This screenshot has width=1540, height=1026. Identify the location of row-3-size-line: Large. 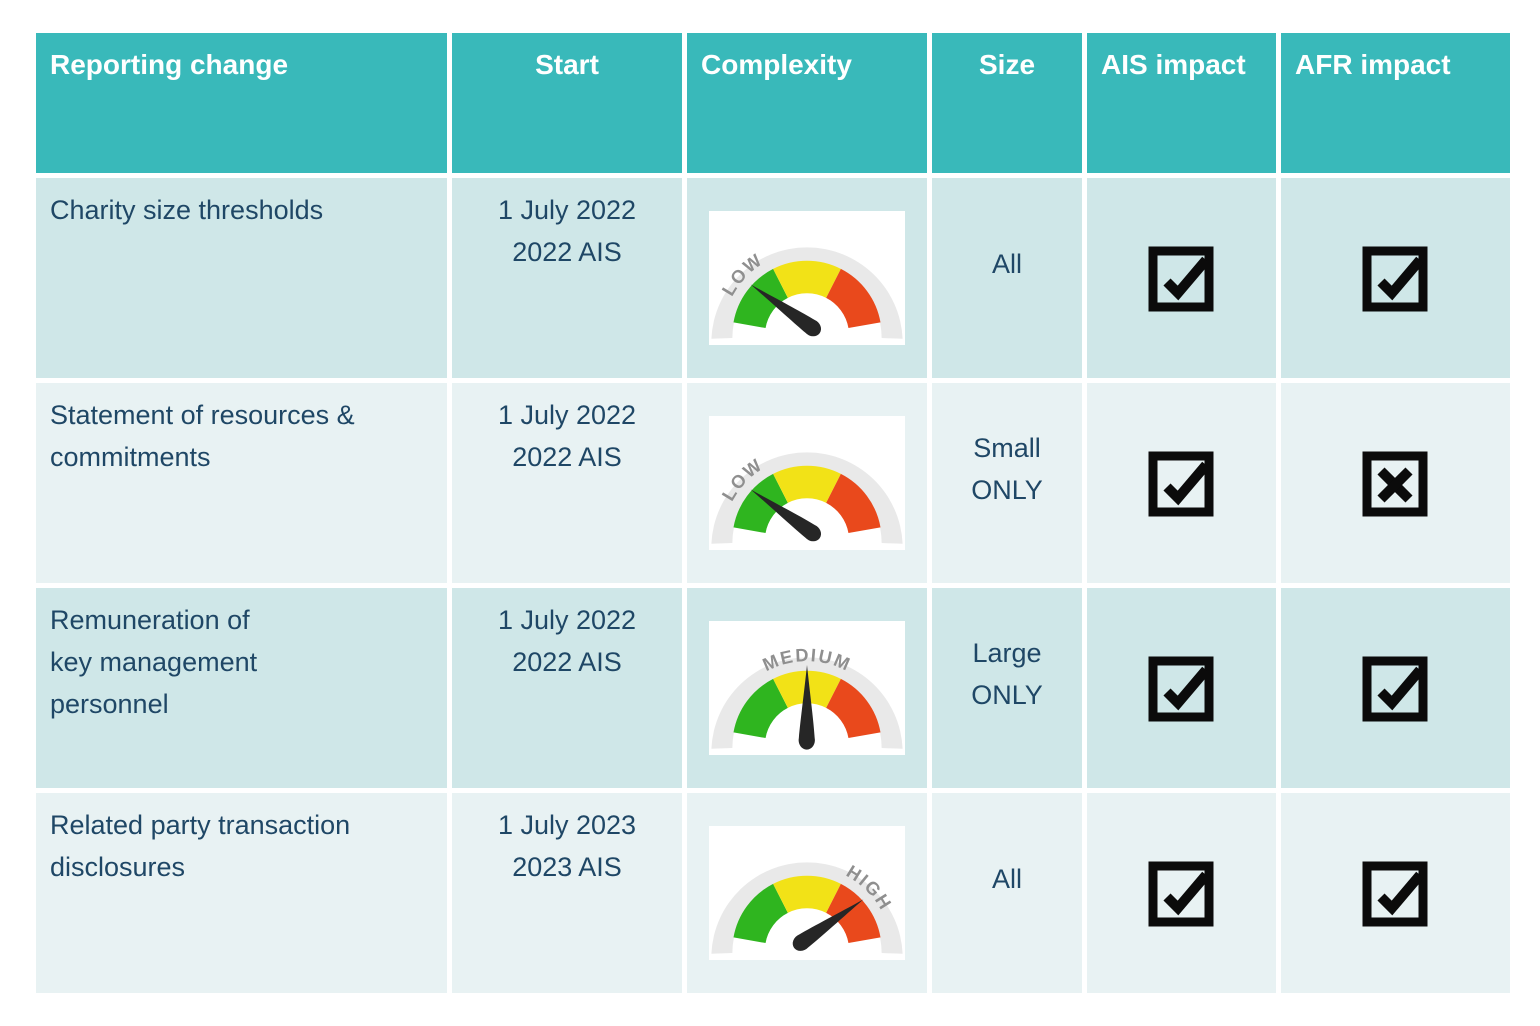
(1007, 653).